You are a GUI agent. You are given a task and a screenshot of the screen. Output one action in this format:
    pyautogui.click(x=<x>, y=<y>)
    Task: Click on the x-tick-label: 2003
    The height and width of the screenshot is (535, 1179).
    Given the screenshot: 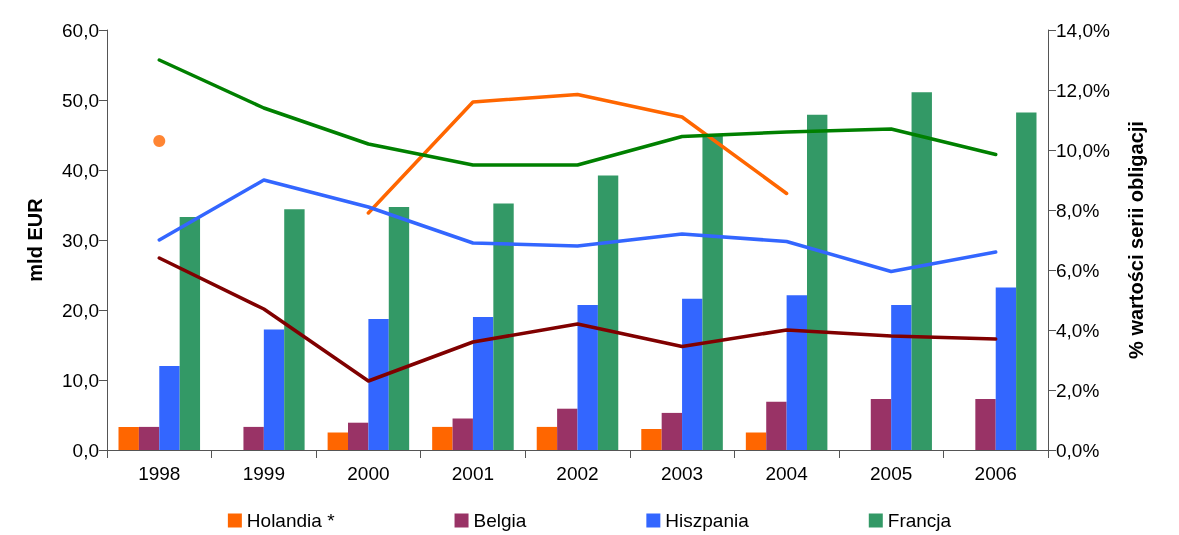 What is the action you would take?
    pyautogui.click(x=682, y=473)
    